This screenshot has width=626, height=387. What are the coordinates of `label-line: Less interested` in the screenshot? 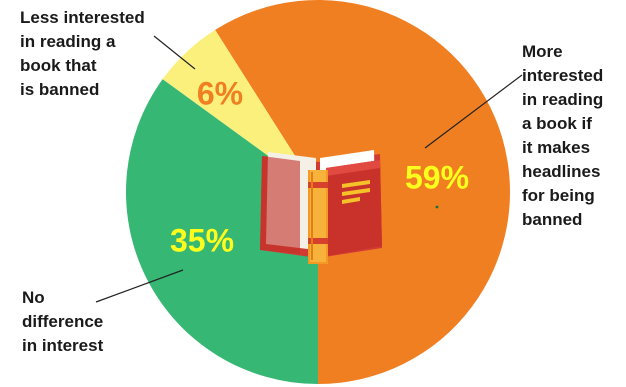 It's located at (82, 17).